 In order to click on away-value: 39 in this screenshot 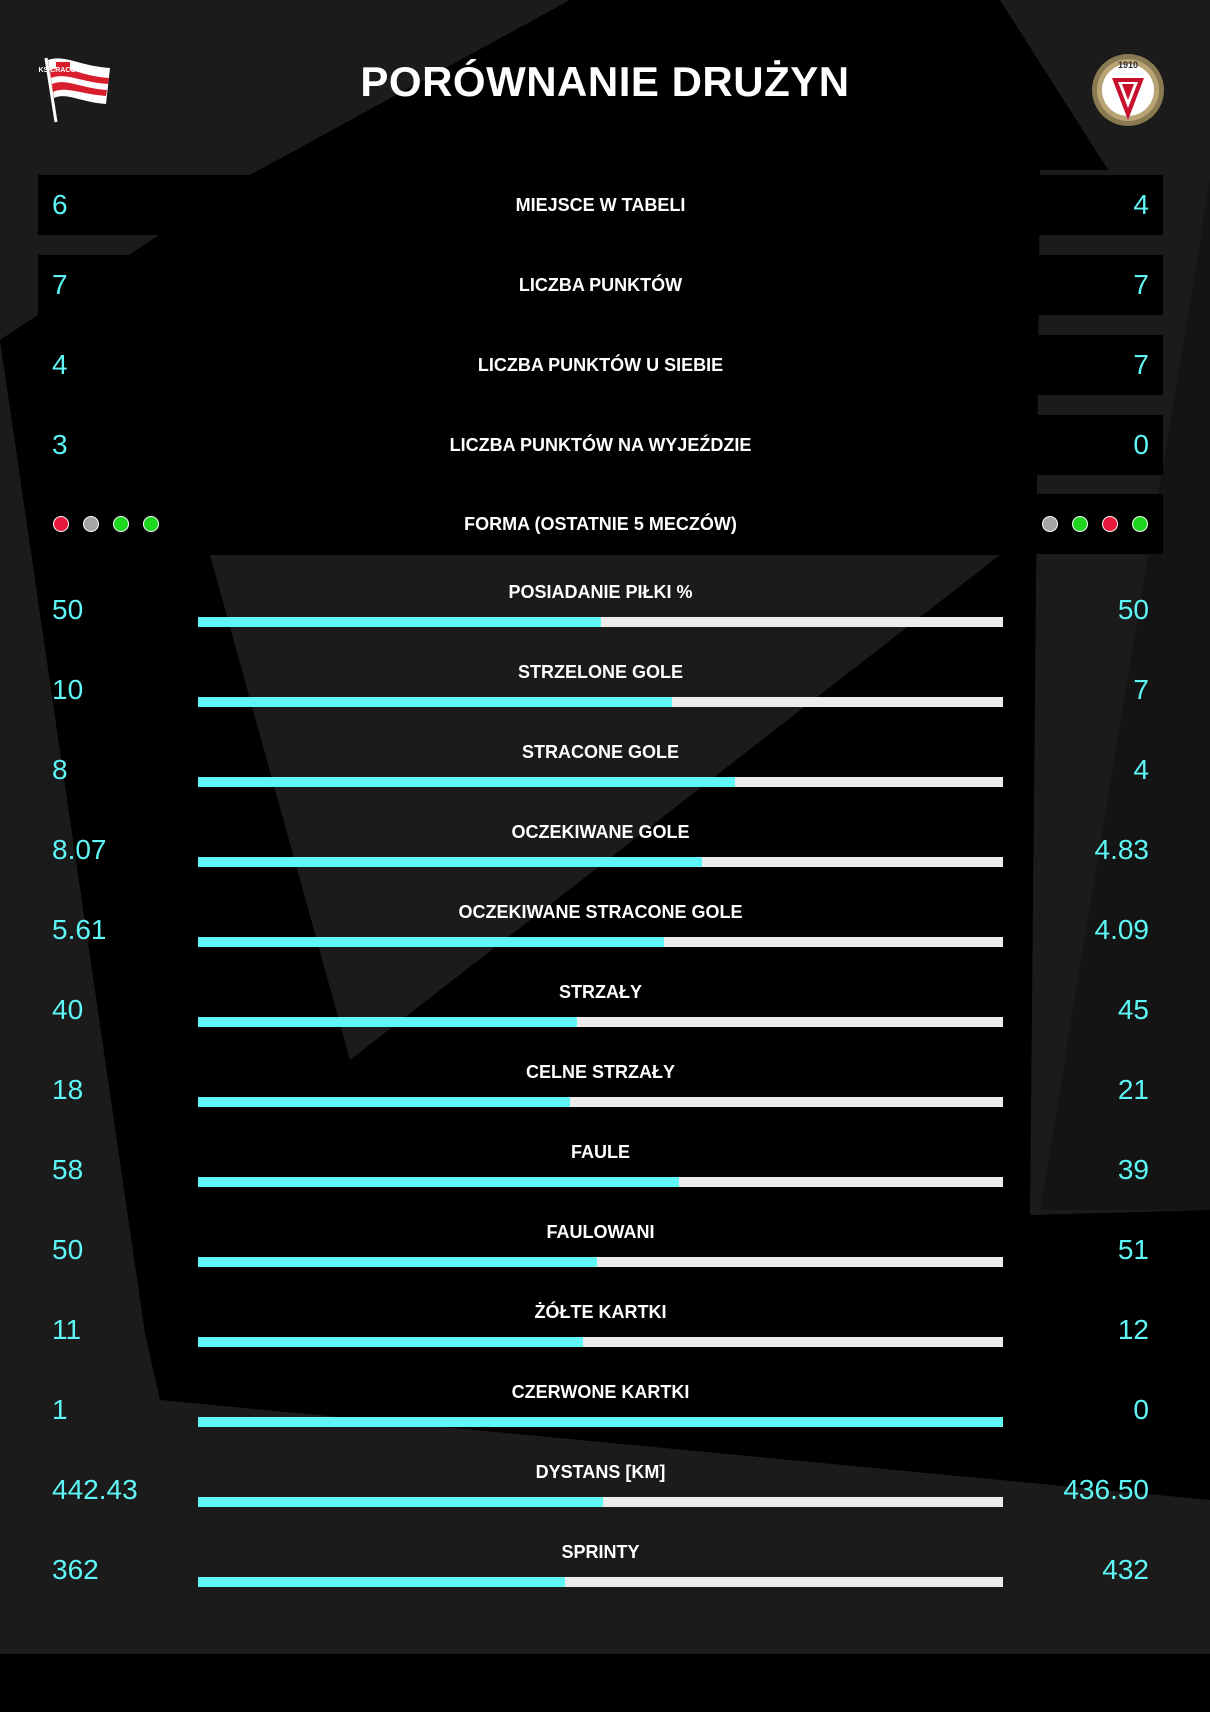, I will do `click(1133, 1169)`.